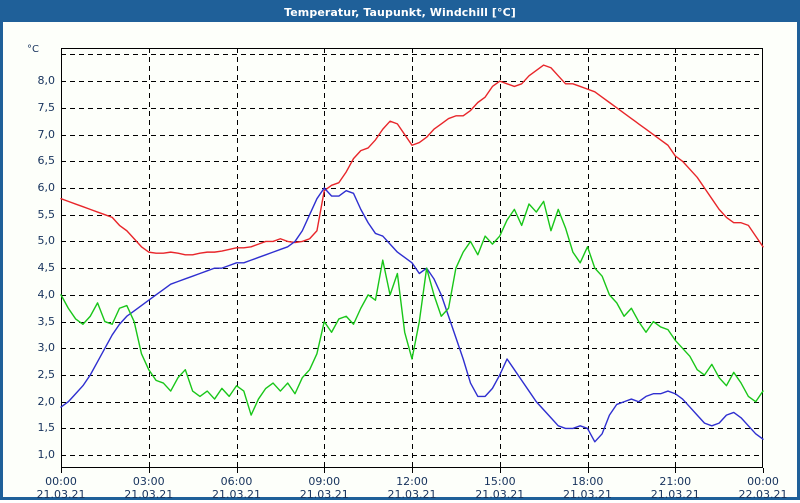 Image resolution: width=800 pixels, height=503 pixels. Describe the element at coordinates (412, 470) in the screenshot. I see `axis-ticks` at that location.